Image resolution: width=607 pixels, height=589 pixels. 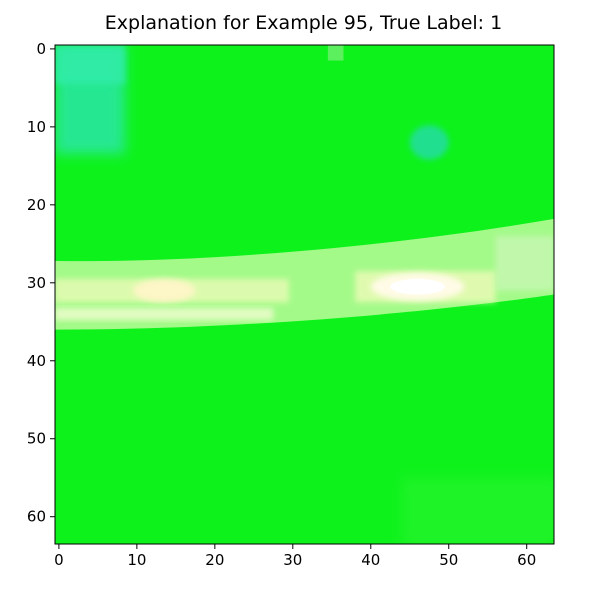 What do you see at coordinates (335, 53) in the screenshot?
I see `heatmap-top-strip` at bounding box center [335, 53].